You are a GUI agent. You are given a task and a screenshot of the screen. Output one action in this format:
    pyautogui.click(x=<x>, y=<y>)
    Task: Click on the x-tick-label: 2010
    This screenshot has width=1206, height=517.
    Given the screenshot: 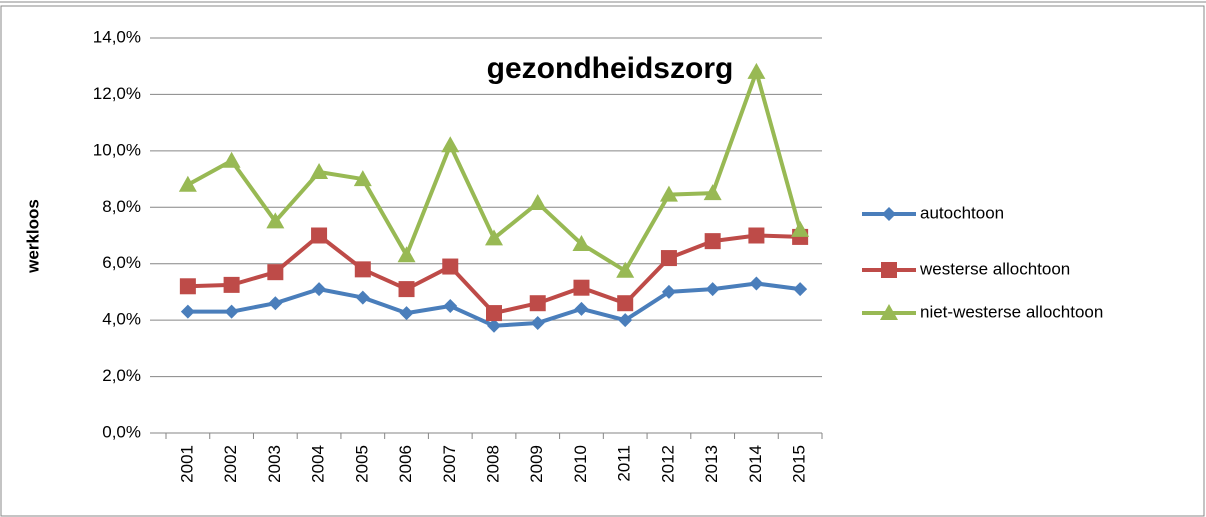 What is the action you would take?
    pyautogui.click(x=580, y=464)
    